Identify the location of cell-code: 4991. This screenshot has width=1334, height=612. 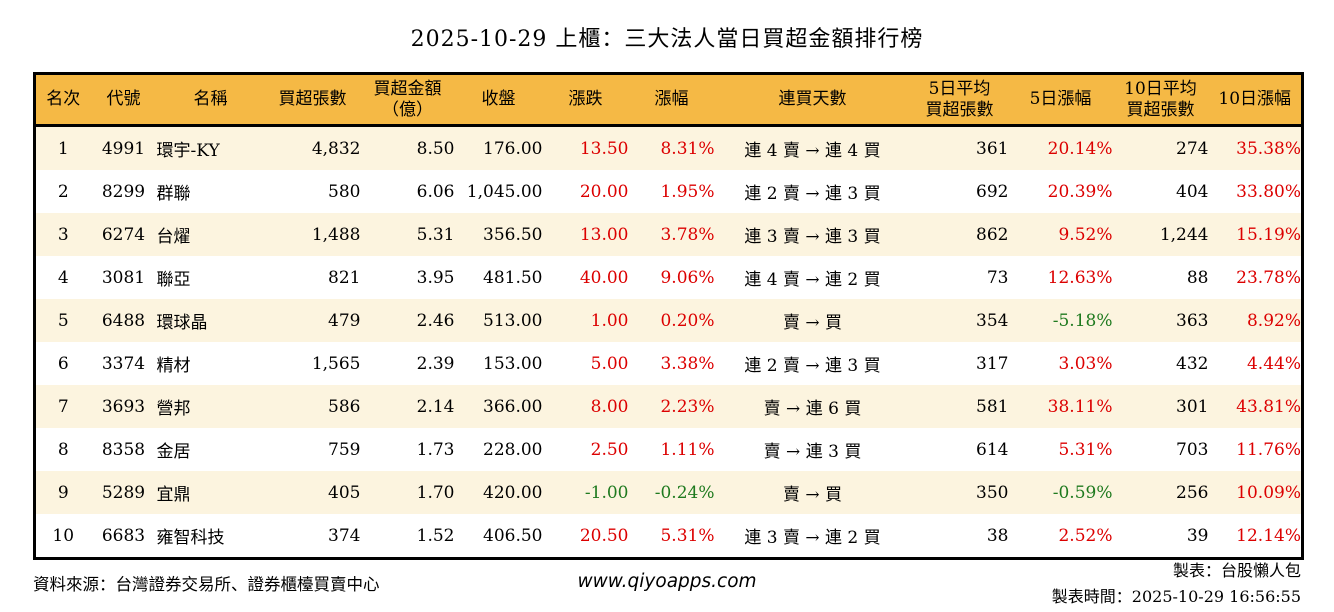
(123, 147).